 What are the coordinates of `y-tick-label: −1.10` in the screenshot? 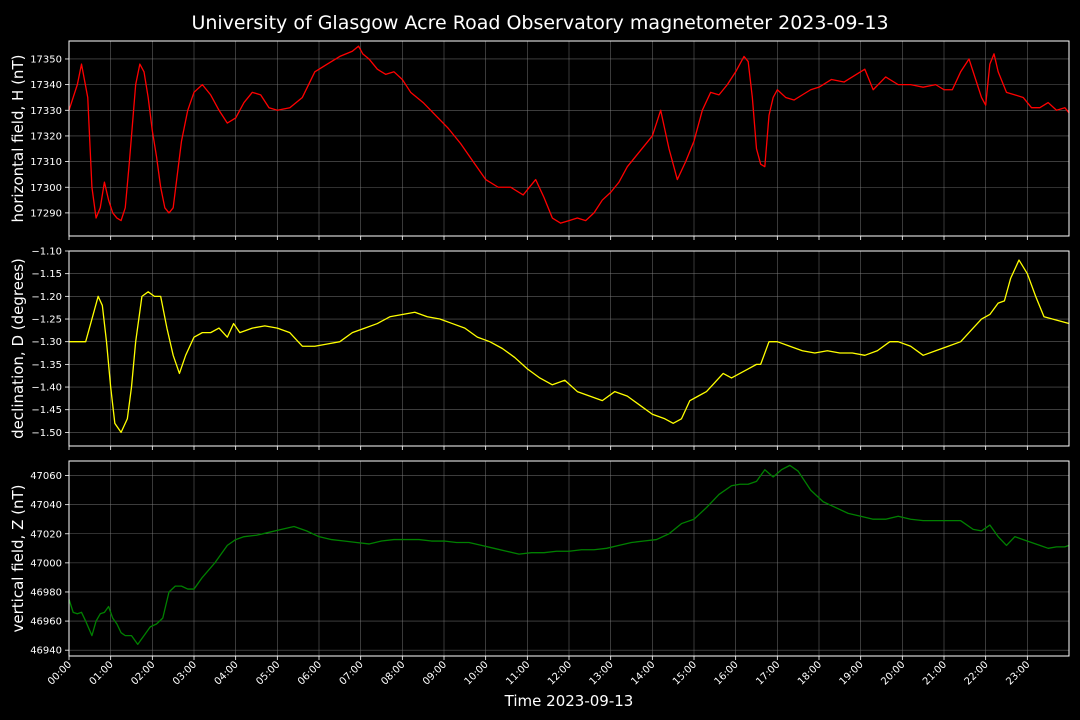 It's located at (46, 252).